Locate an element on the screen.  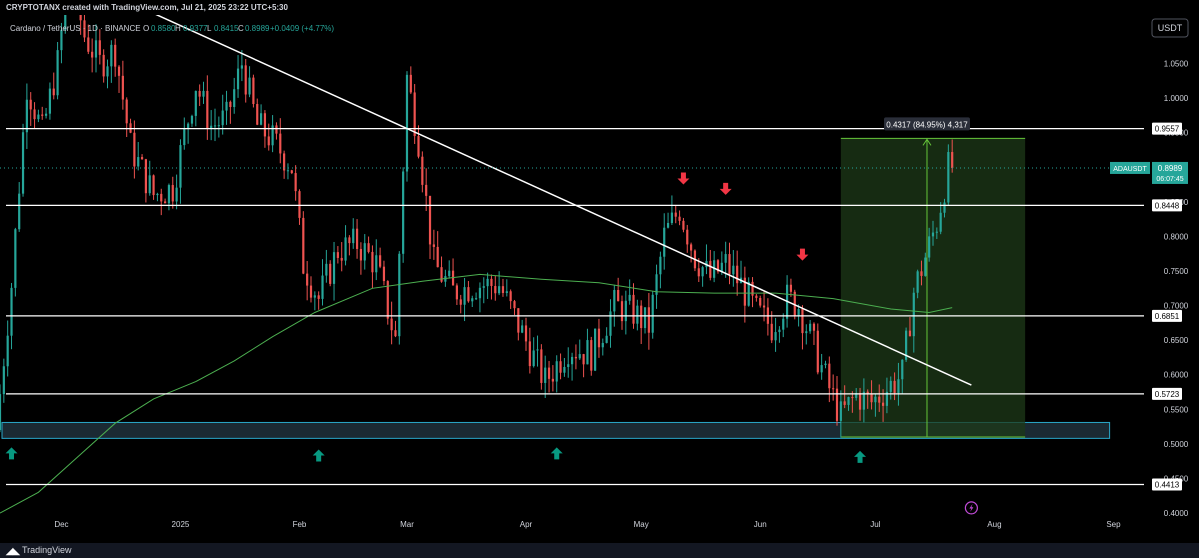
level-price-badge is located at coordinates (1167, 128).